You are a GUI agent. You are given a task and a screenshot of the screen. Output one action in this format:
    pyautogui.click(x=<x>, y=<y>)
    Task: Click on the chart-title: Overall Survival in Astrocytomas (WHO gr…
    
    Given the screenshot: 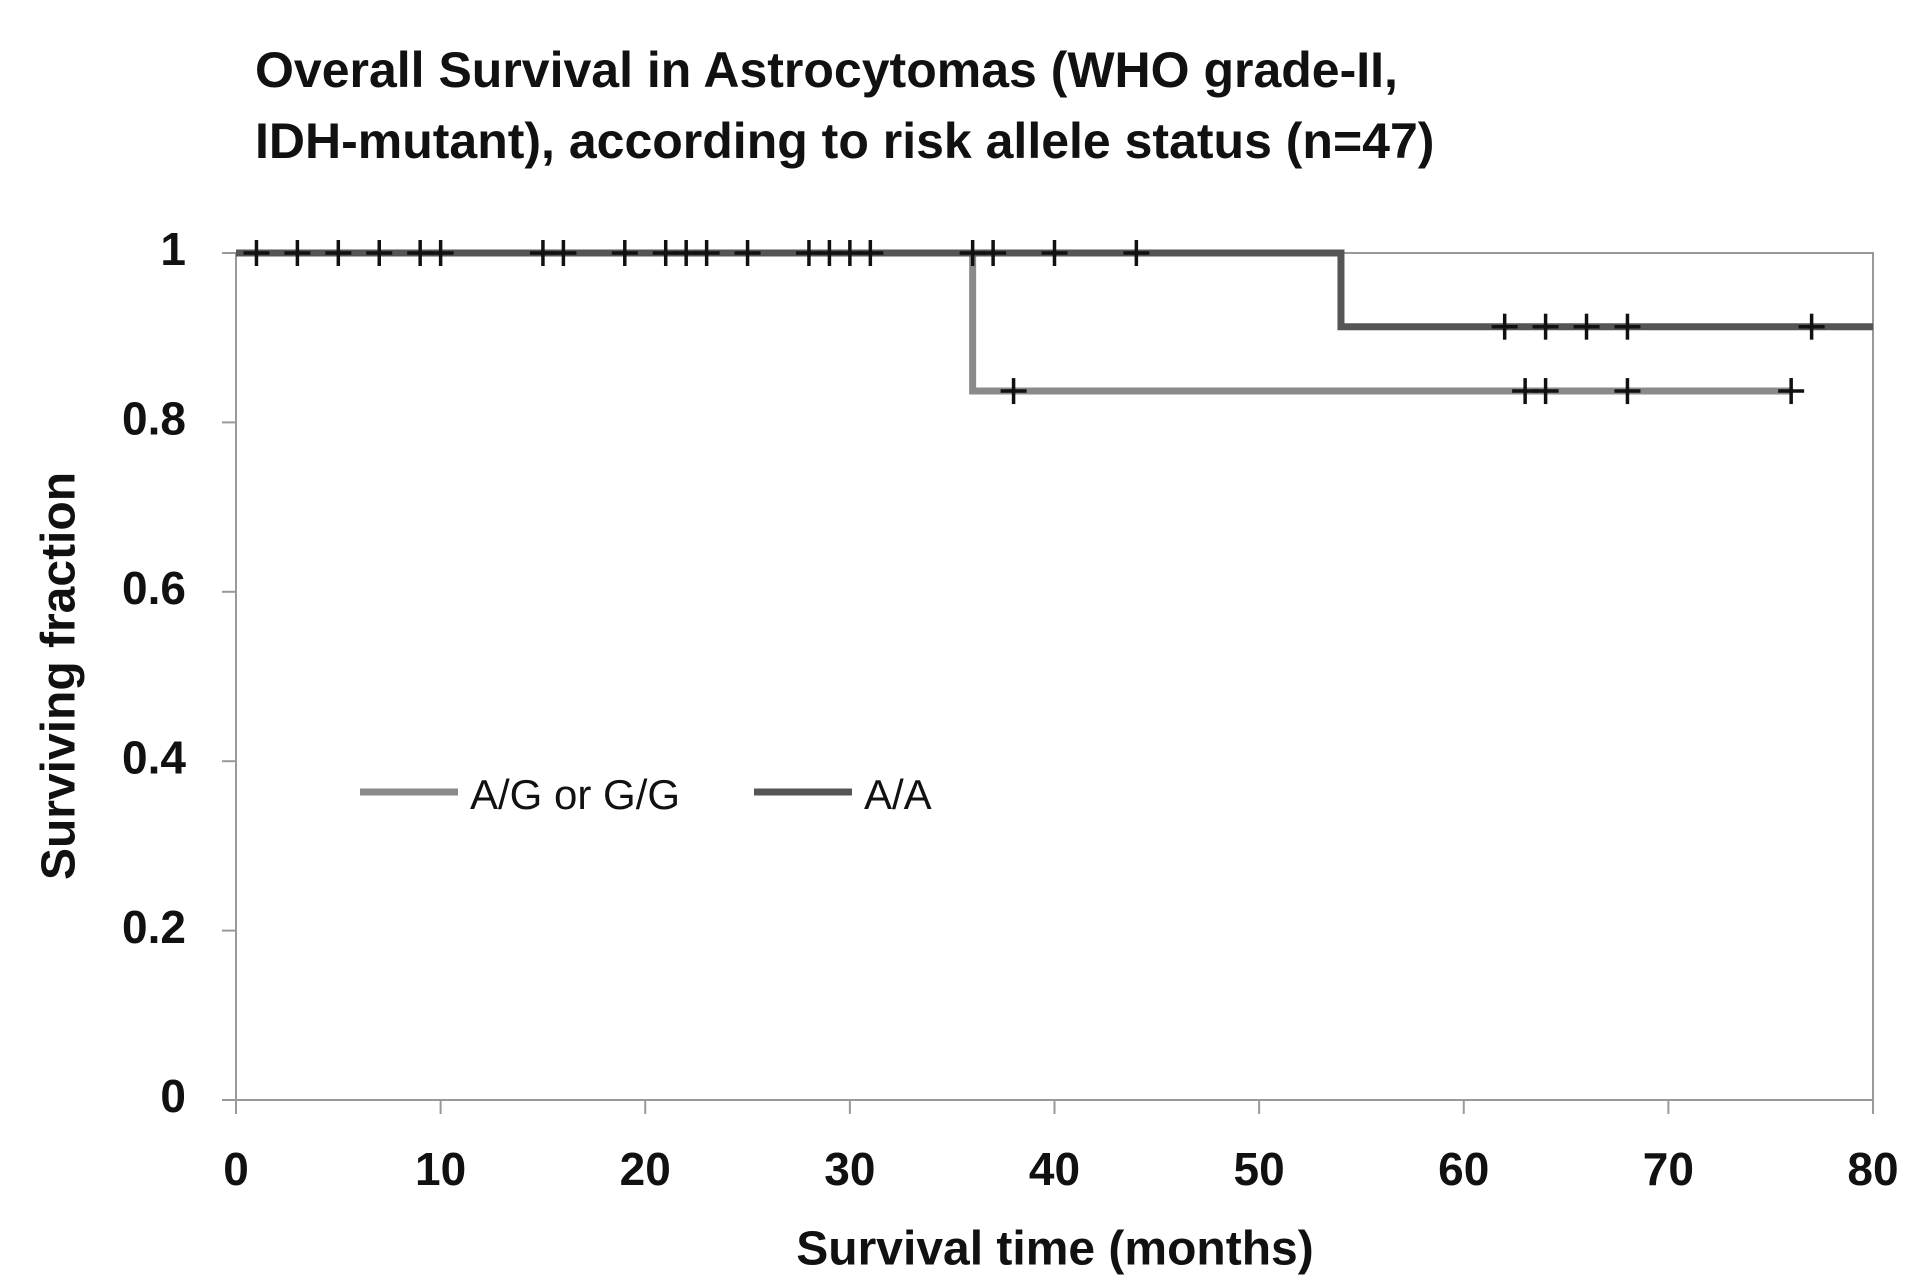 What is the action you would take?
    pyautogui.click(x=826, y=70)
    